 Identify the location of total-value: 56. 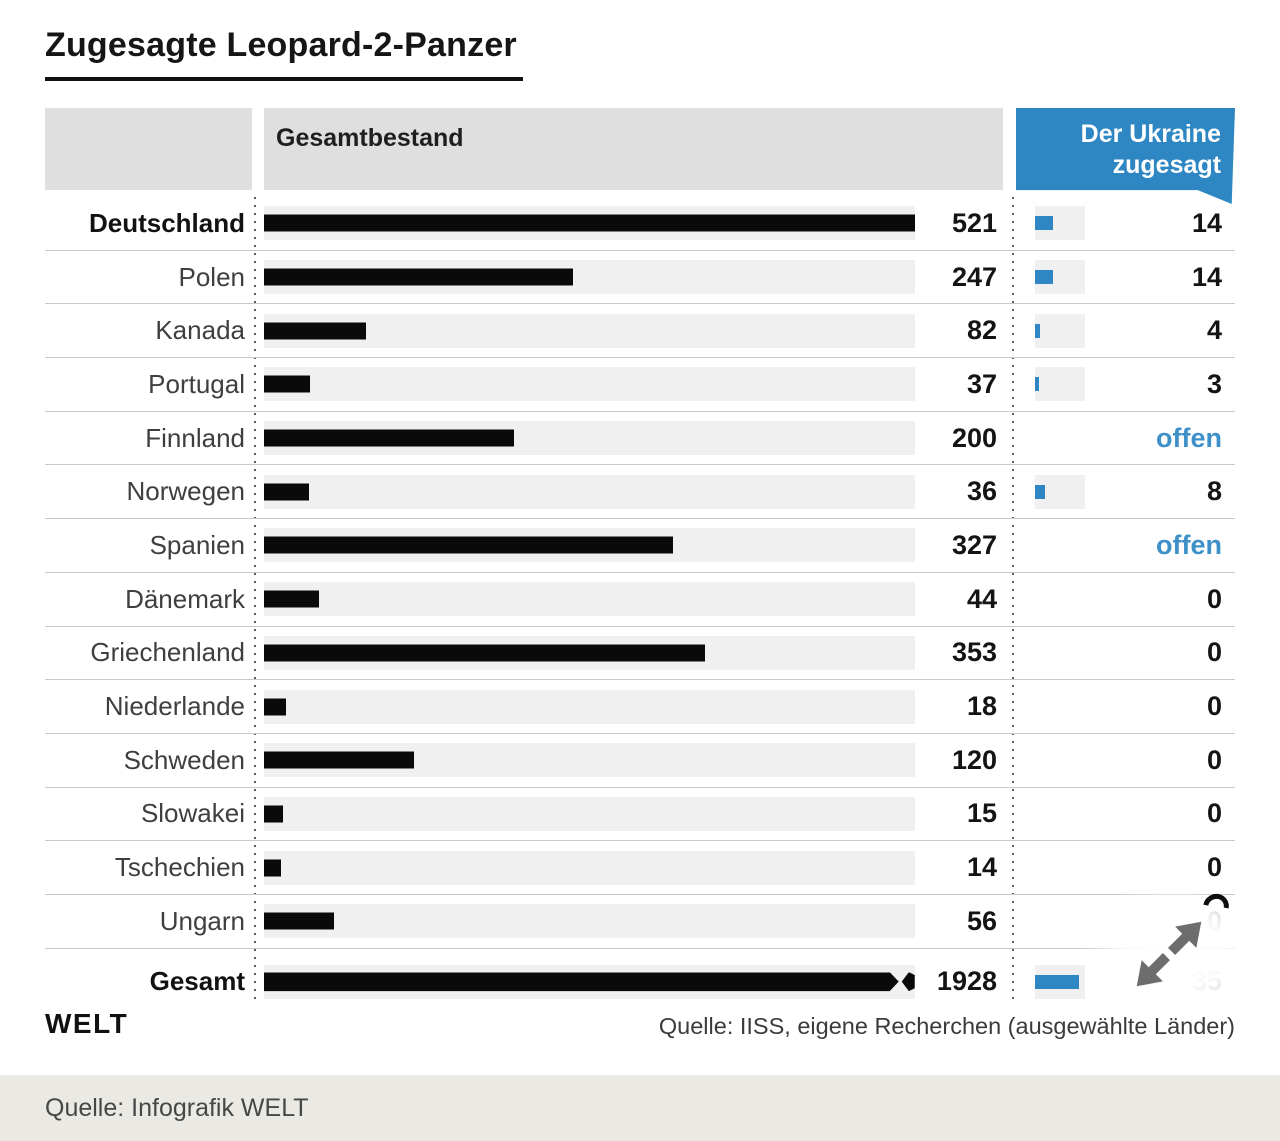
(981, 920).